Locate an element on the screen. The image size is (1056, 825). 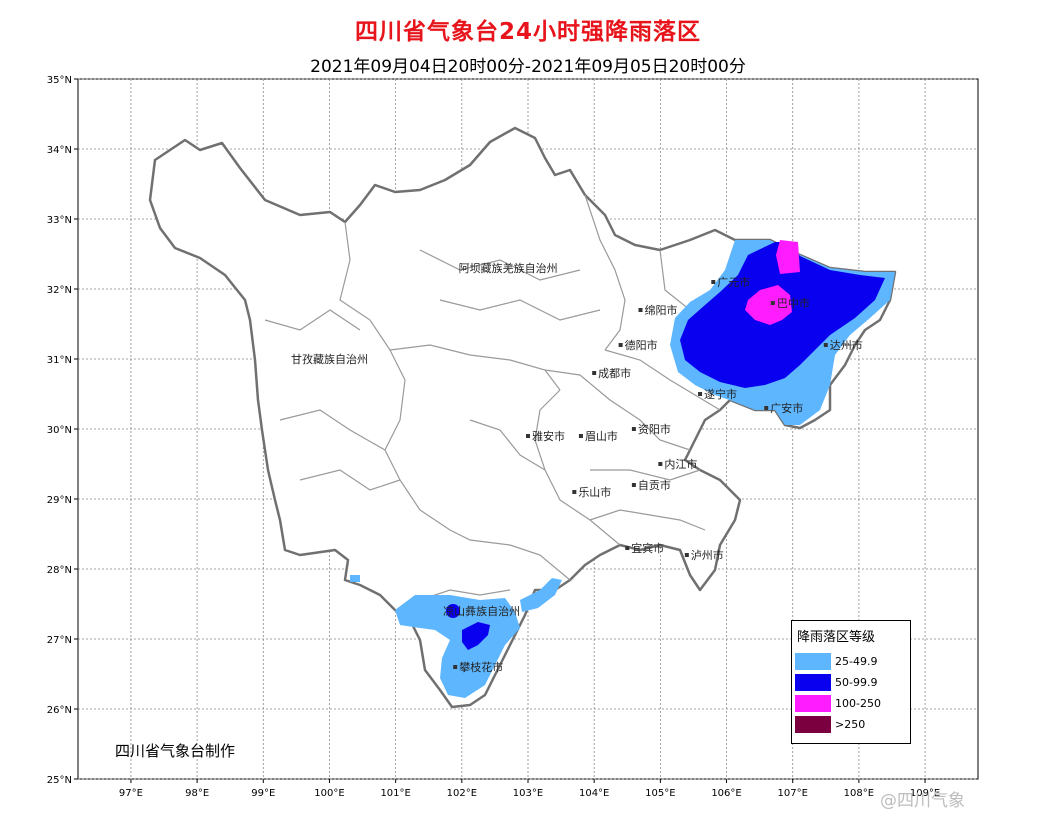
place-label: 内江市 is located at coordinates (680, 464).